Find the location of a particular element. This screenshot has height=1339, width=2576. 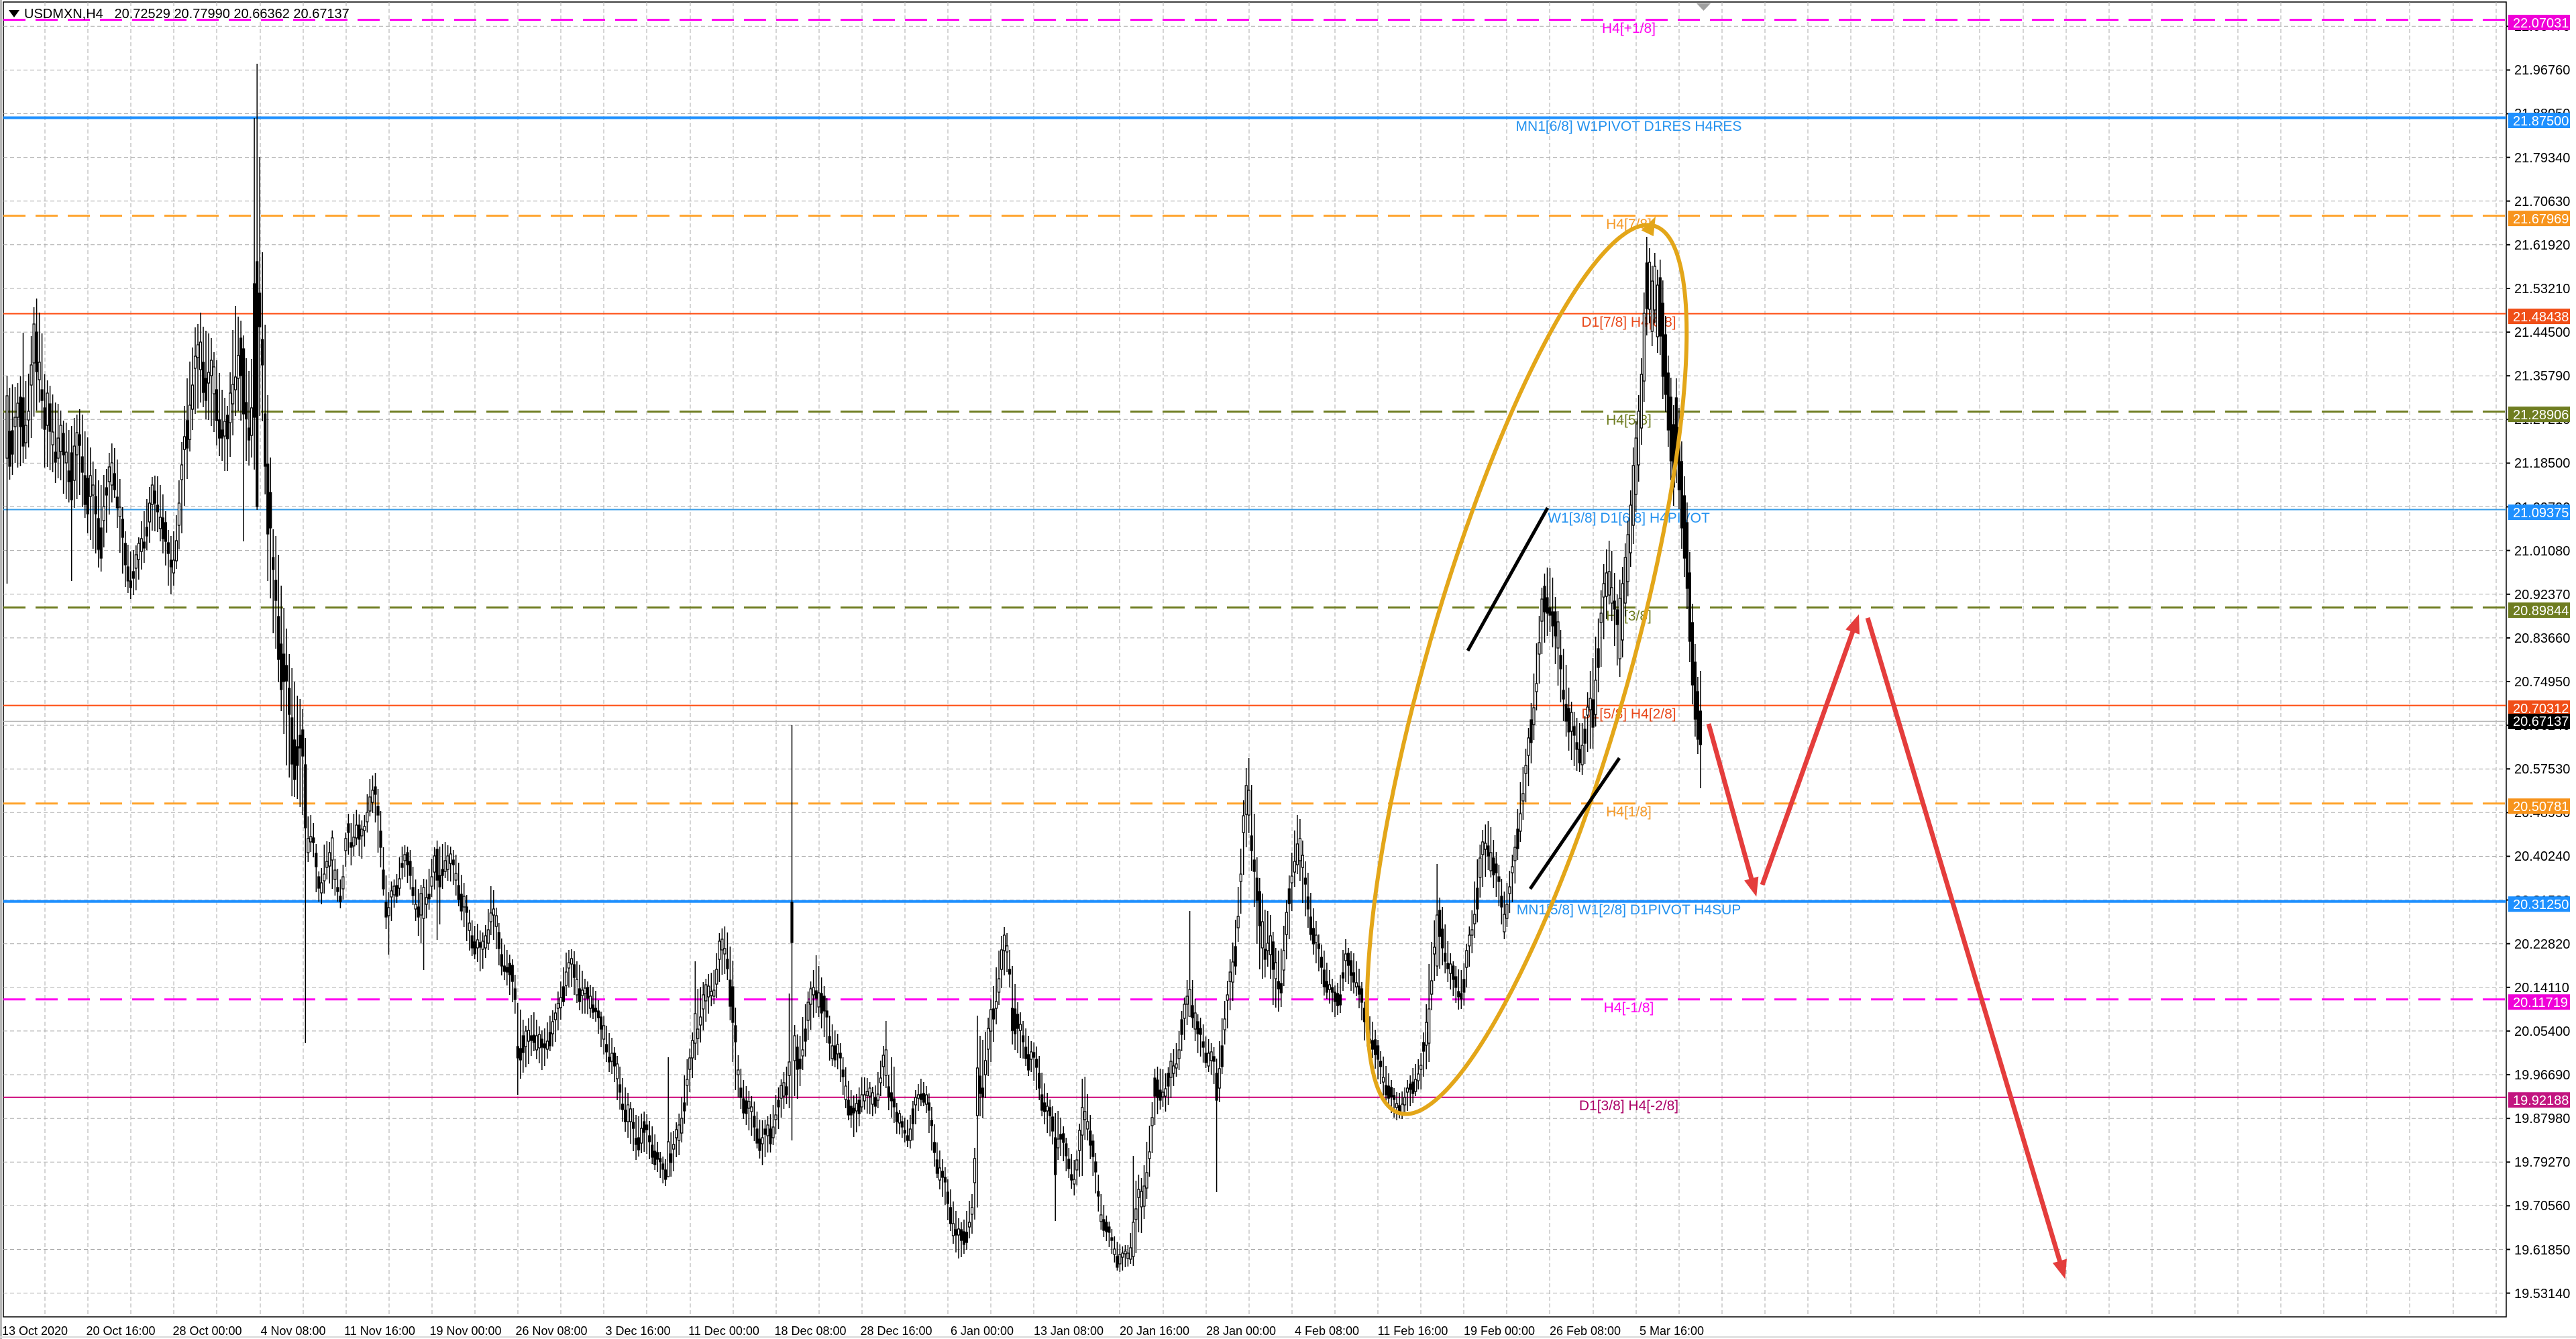

svg-text: H4[1/8] is located at coordinates (1629, 812).